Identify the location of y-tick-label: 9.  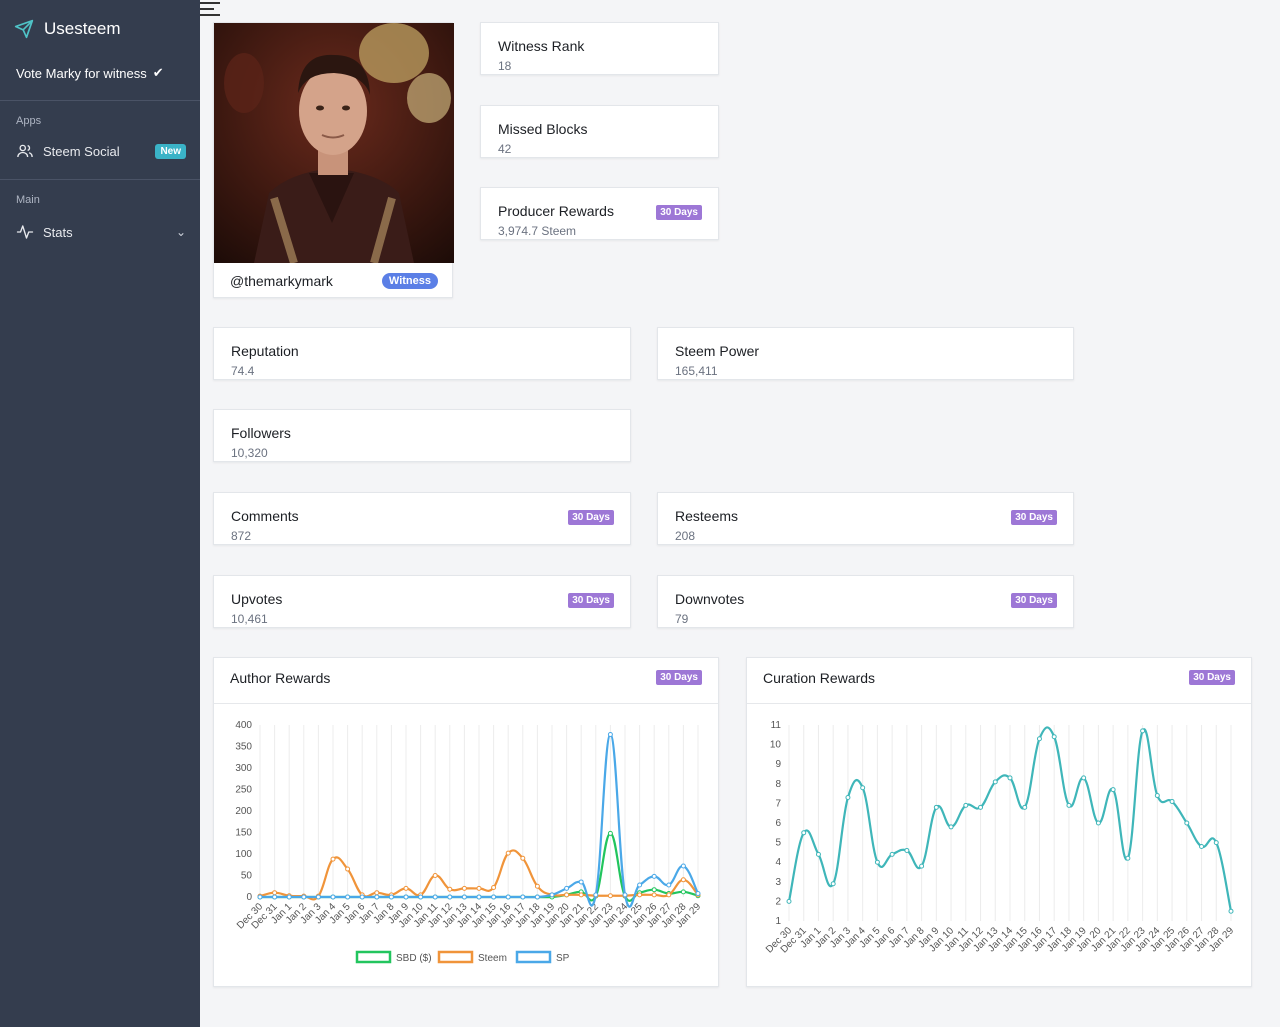
(778, 764).